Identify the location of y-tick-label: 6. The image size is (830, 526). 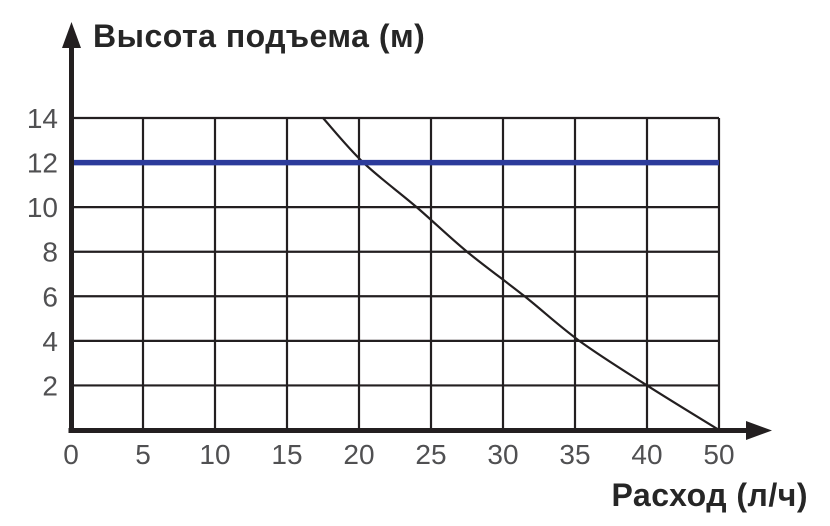
(50, 296).